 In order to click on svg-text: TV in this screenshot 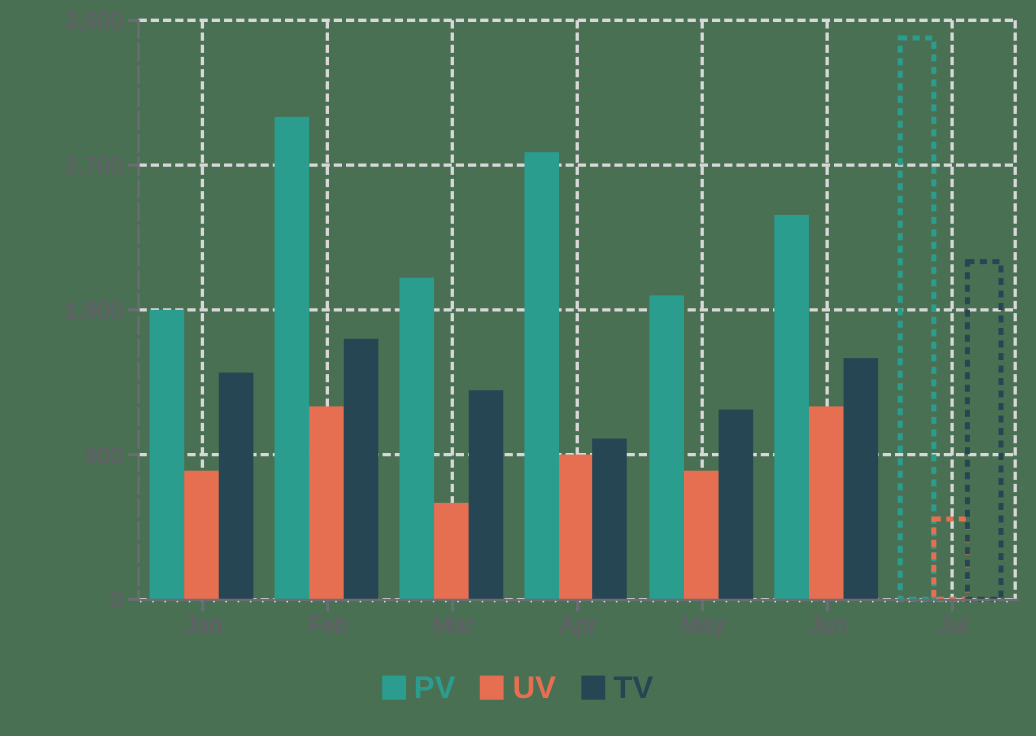, I will do `click(633, 687)`.